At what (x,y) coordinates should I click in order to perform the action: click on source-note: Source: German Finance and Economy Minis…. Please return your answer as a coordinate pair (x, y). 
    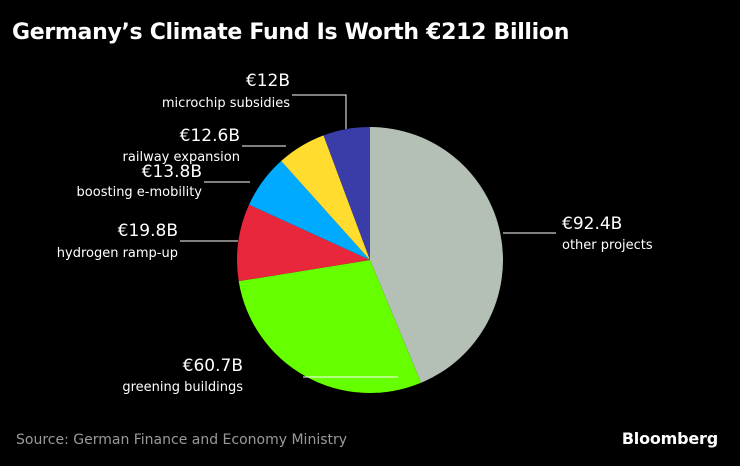
    Looking at the image, I should click on (182, 440).